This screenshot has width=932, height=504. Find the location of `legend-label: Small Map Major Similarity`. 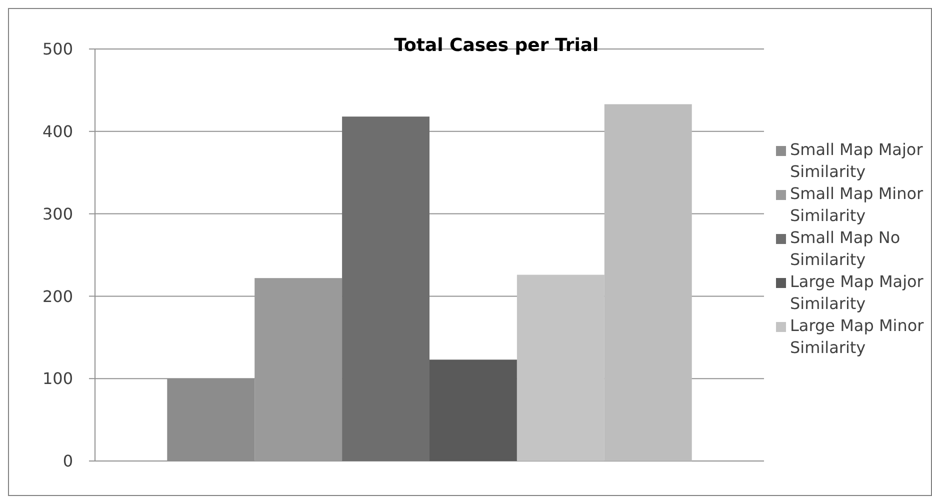

legend-label: Small Map Major Similarity is located at coordinates (857, 160).